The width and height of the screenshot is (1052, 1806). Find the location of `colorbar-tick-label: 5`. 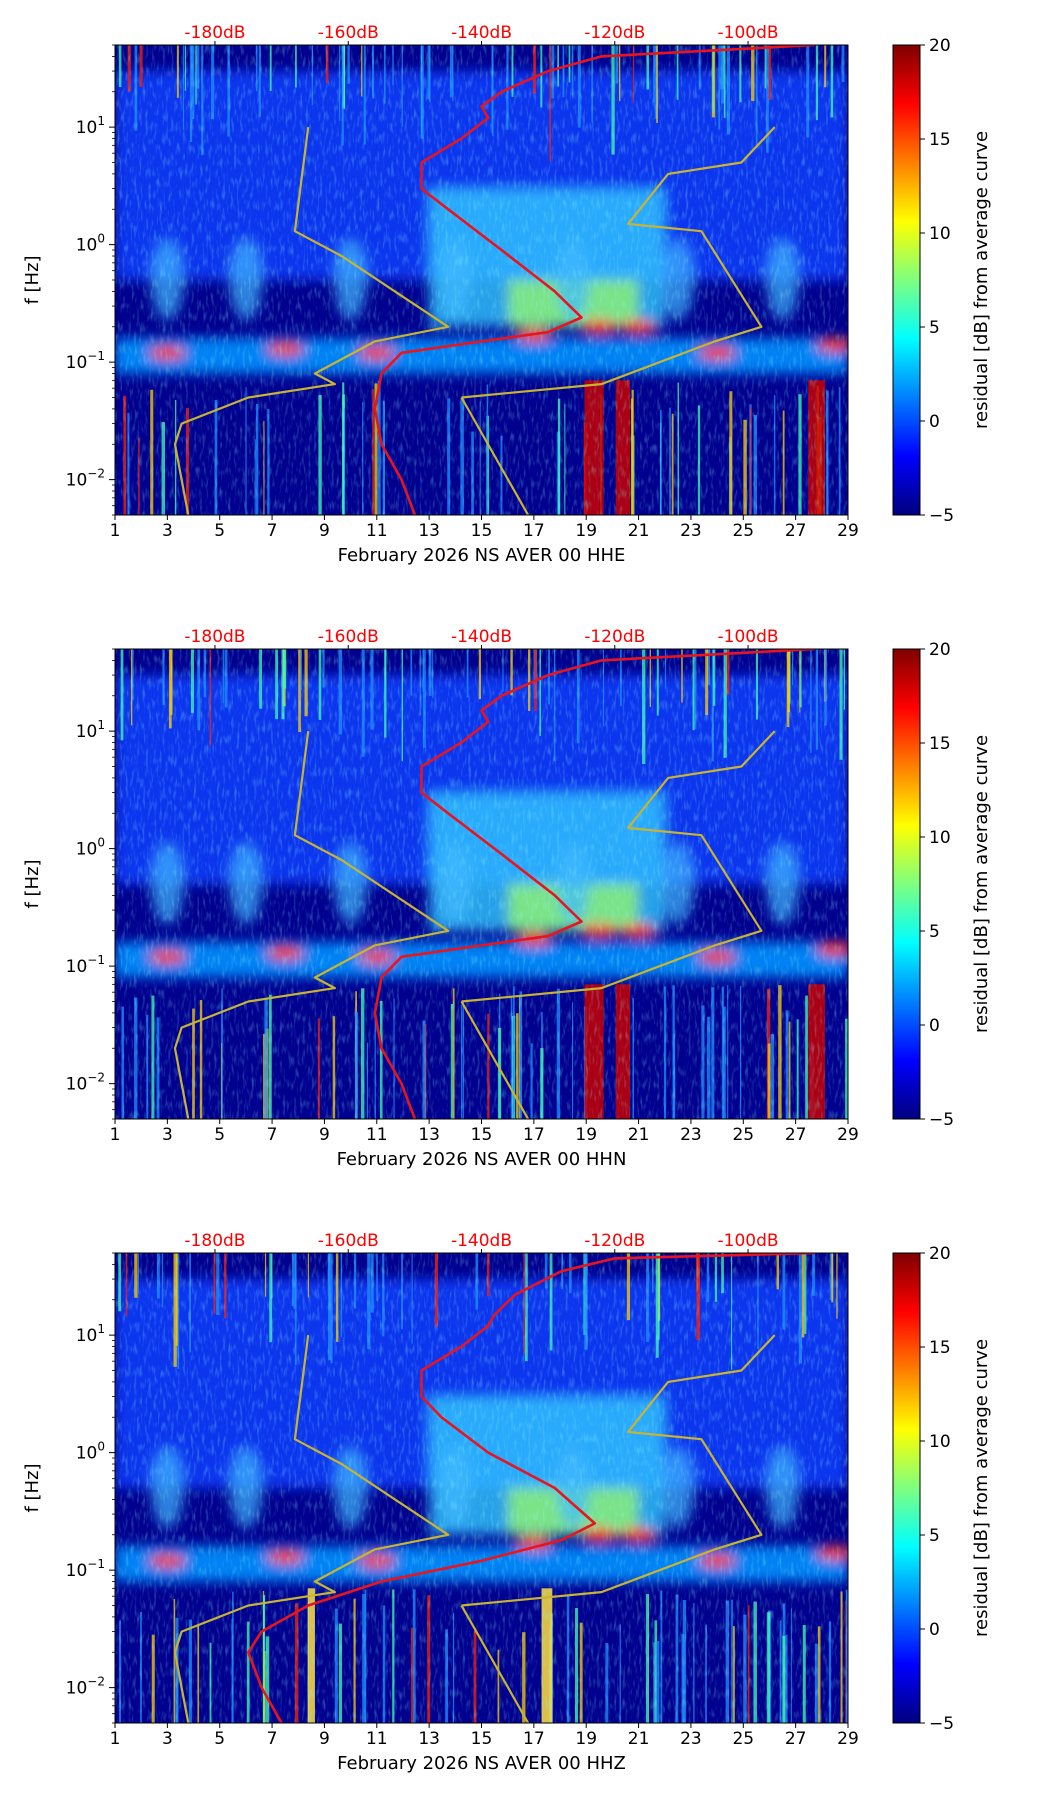

colorbar-tick-label: 5 is located at coordinates (934, 1536).